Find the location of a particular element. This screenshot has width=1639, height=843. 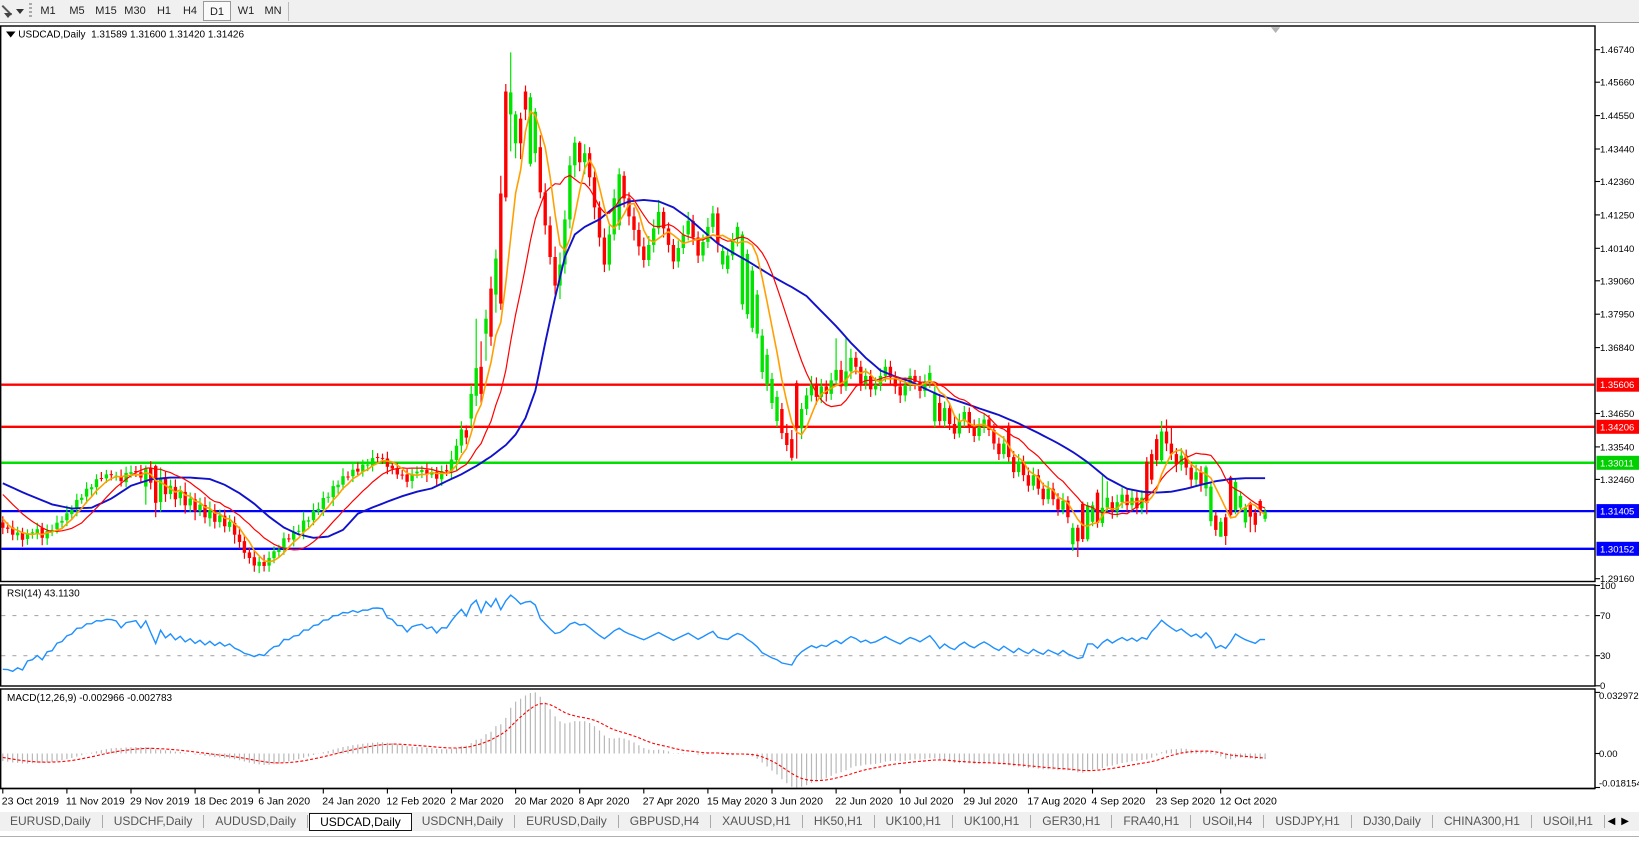

svg-text: 1.32460 is located at coordinates (1617, 480).